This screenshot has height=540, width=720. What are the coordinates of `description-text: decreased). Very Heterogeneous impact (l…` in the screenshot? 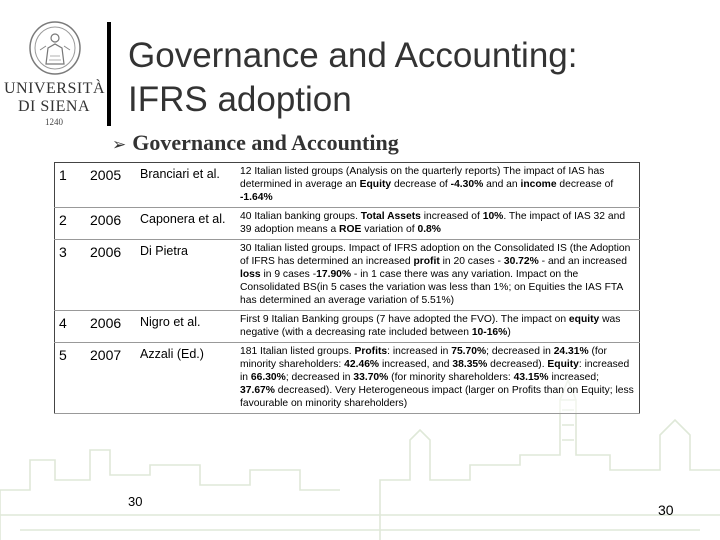 It's located at (437, 397).